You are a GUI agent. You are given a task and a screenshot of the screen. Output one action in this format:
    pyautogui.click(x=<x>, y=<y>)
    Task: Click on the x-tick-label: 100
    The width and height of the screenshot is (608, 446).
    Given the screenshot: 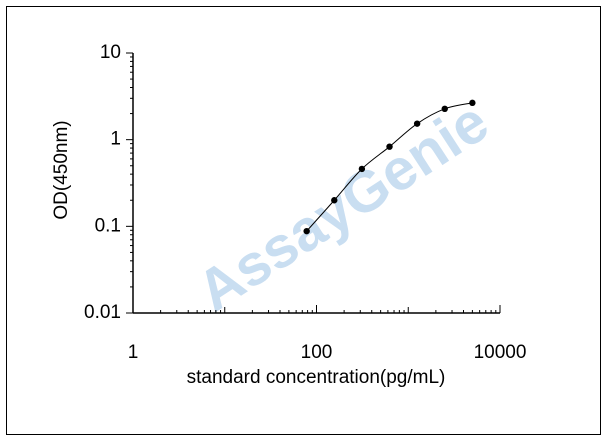 What is the action you would take?
    pyautogui.click(x=317, y=352)
    